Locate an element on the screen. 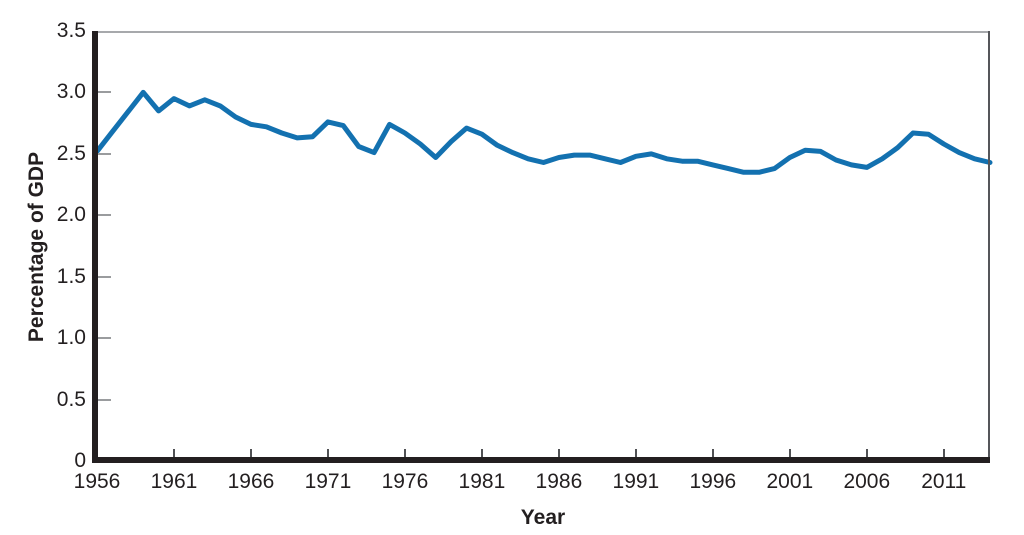 The height and width of the screenshot is (535, 1024). percentage-of-gdp-series-line is located at coordinates (543, 132).